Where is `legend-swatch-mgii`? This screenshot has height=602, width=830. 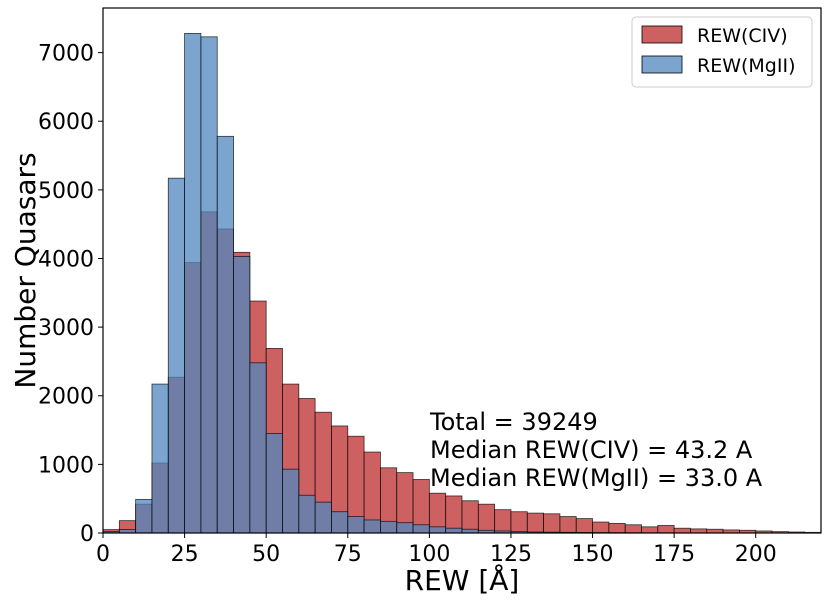 legend-swatch-mgii is located at coordinates (662, 64).